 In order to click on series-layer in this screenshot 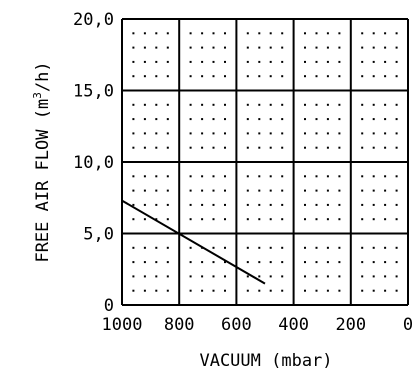, I will do `click(193, 242)`.